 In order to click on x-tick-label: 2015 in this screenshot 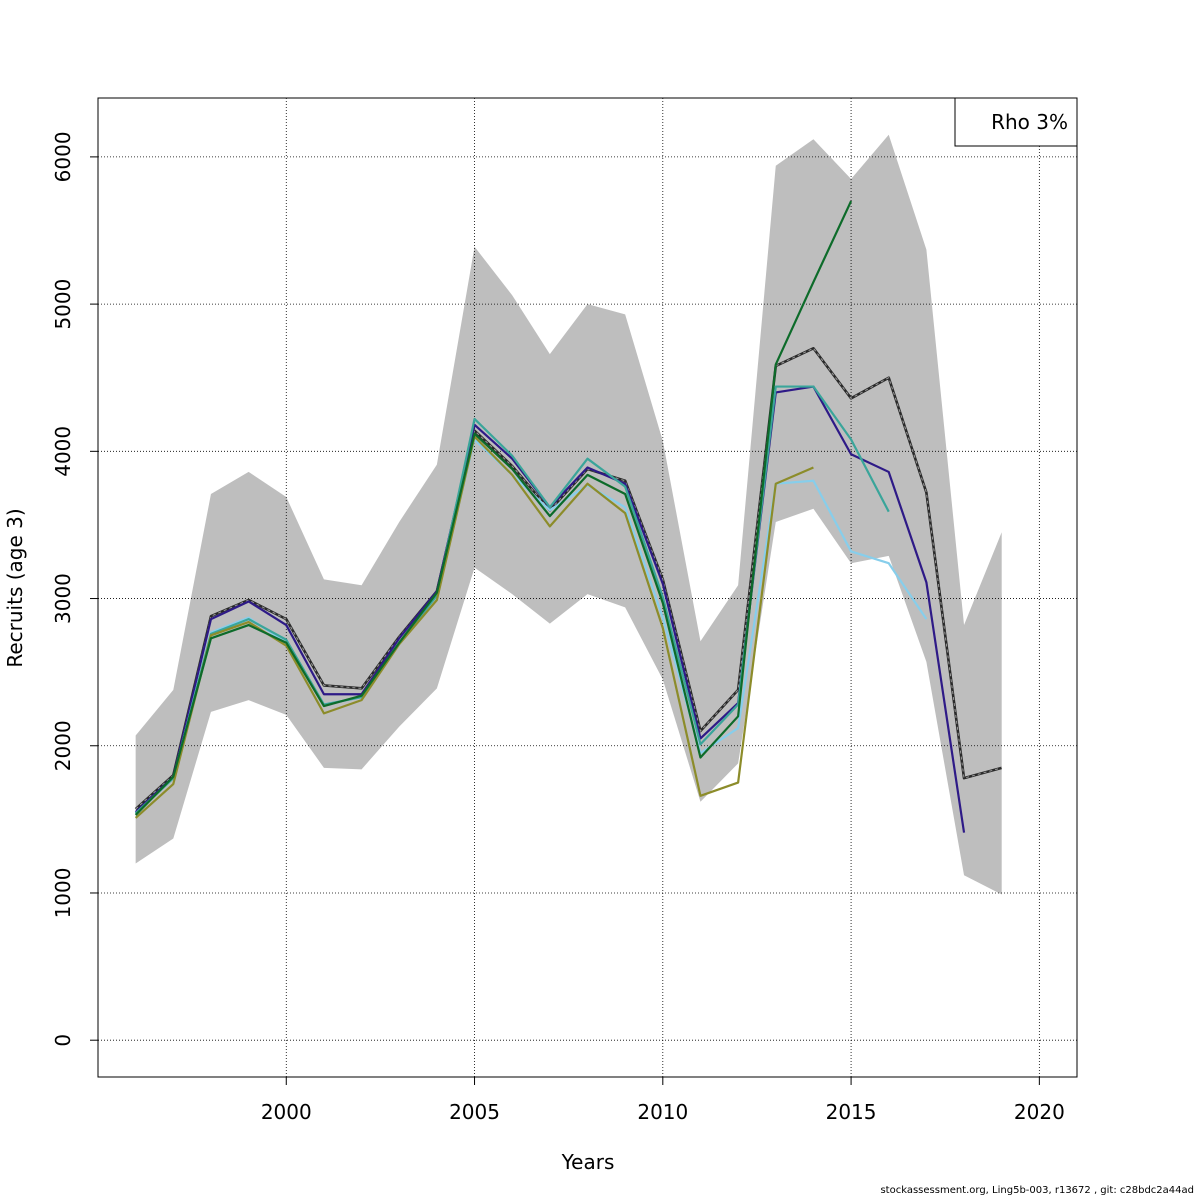, I will do `click(851, 1112)`.